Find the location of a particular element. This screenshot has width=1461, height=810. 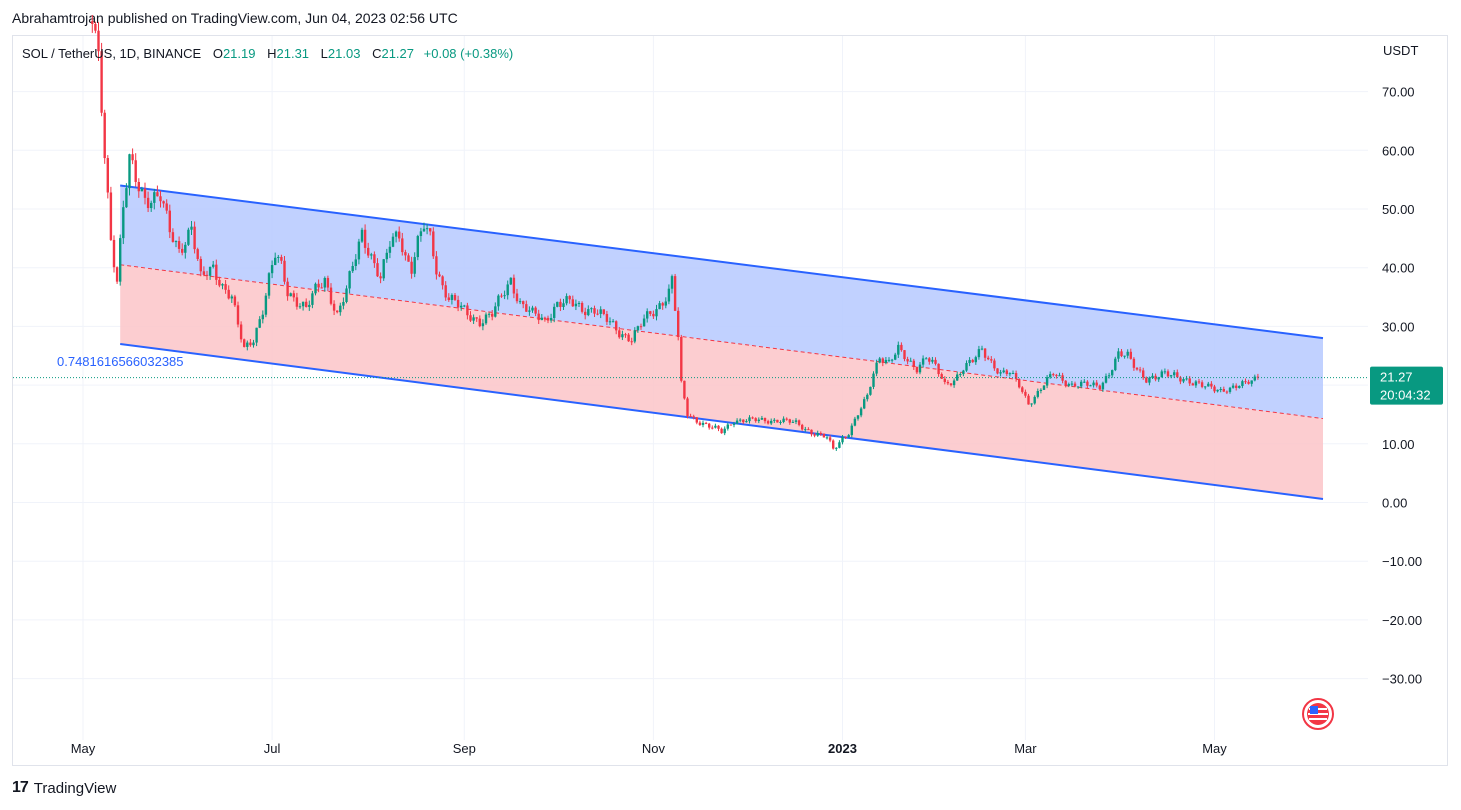

footer-brand: TradingView is located at coordinates (75, 788).